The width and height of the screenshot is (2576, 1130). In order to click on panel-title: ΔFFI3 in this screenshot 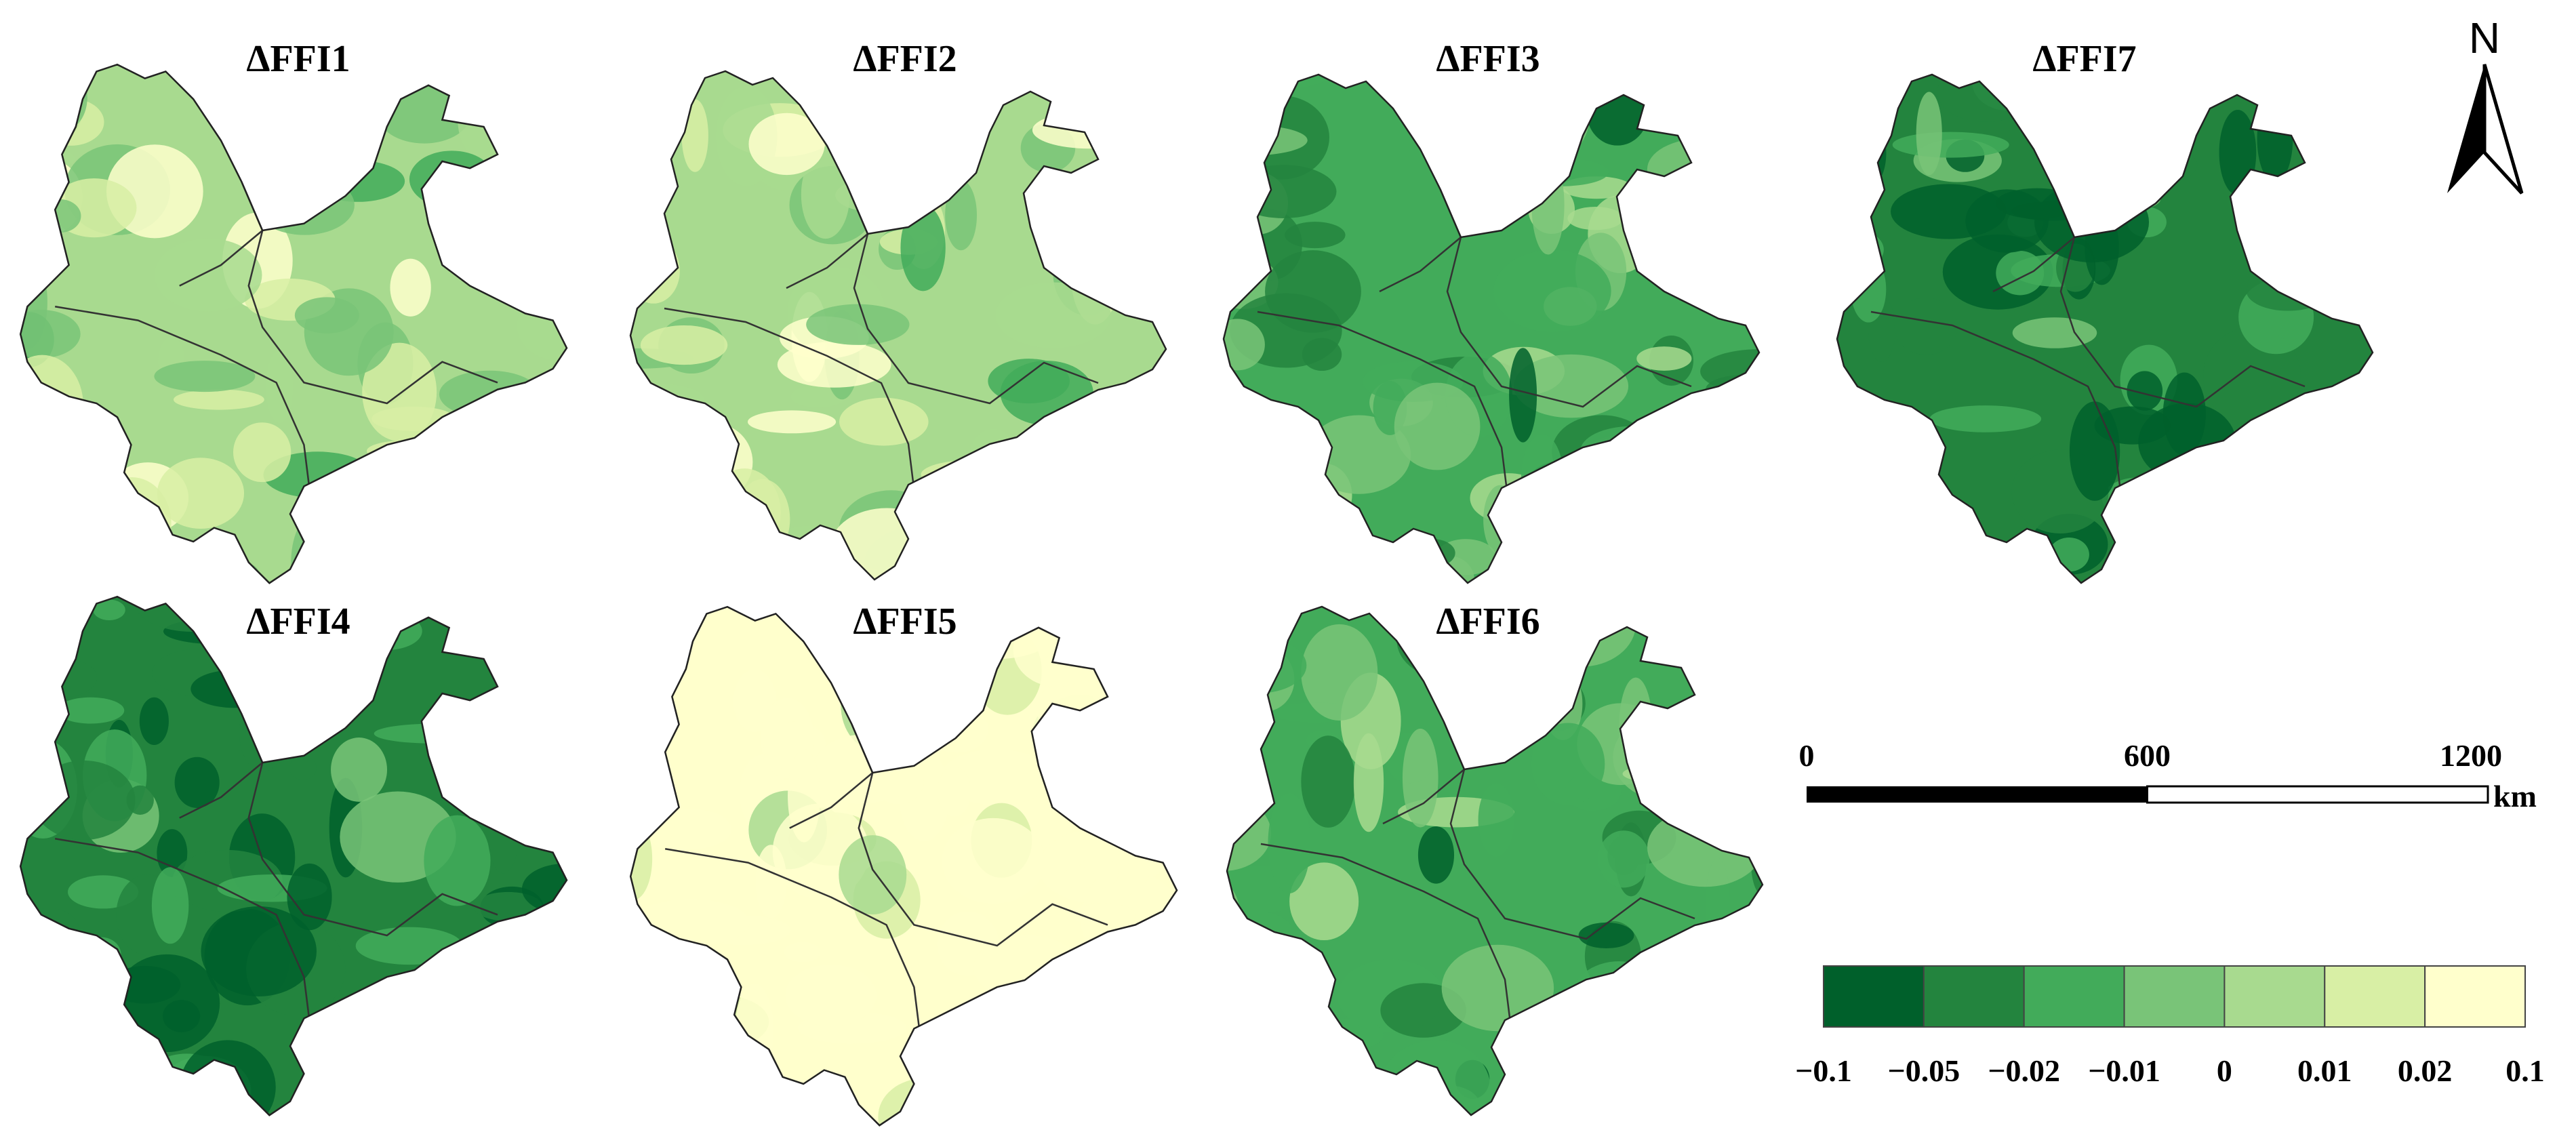, I will do `click(1487, 59)`.